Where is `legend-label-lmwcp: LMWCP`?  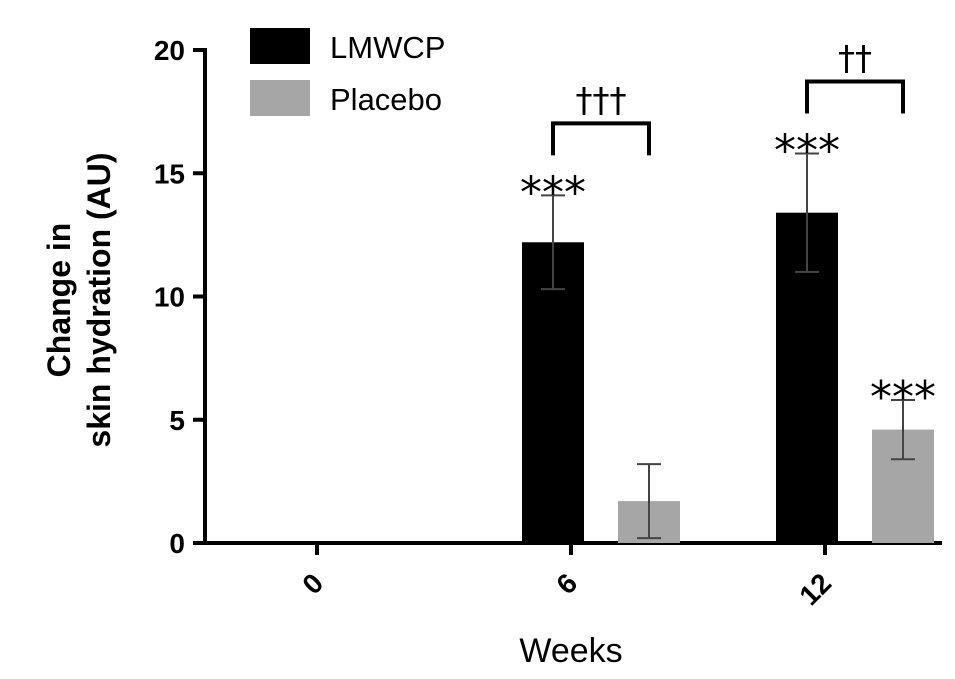 legend-label-lmwcp: LMWCP is located at coordinates (387, 47).